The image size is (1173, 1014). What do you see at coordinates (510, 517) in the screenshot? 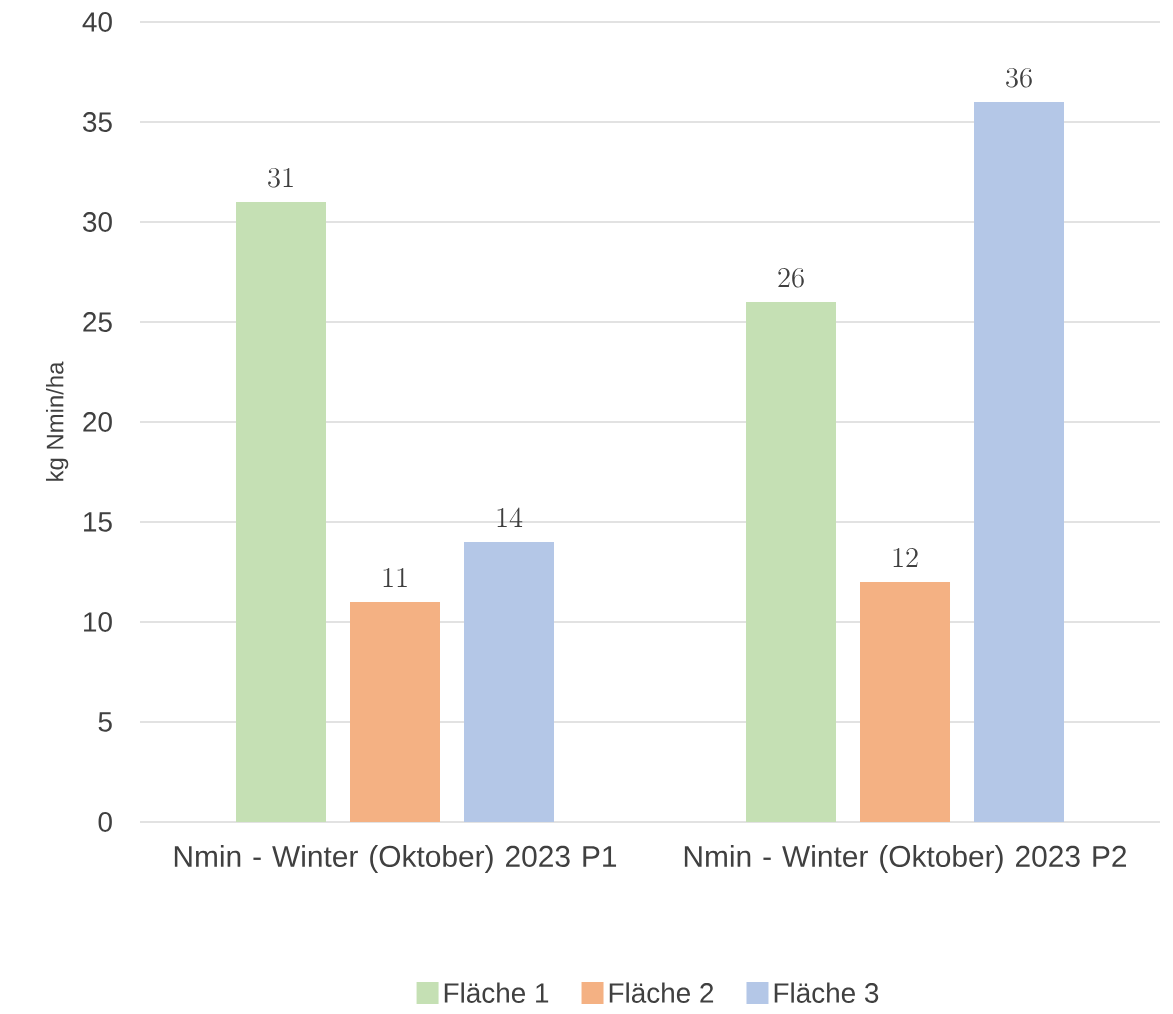
I see `data-label: 14` at bounding box center [510, 517].